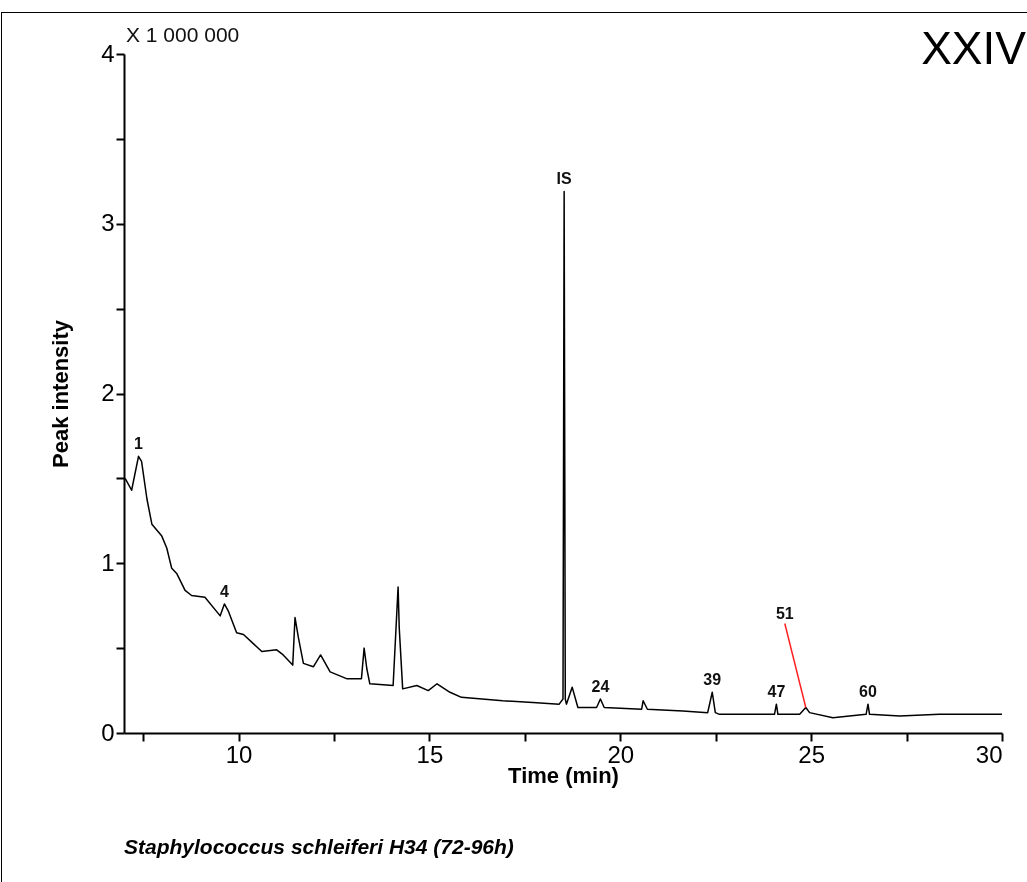 The image size is (1027, 882). I want to click on annotation: 39, so click(712, 680).